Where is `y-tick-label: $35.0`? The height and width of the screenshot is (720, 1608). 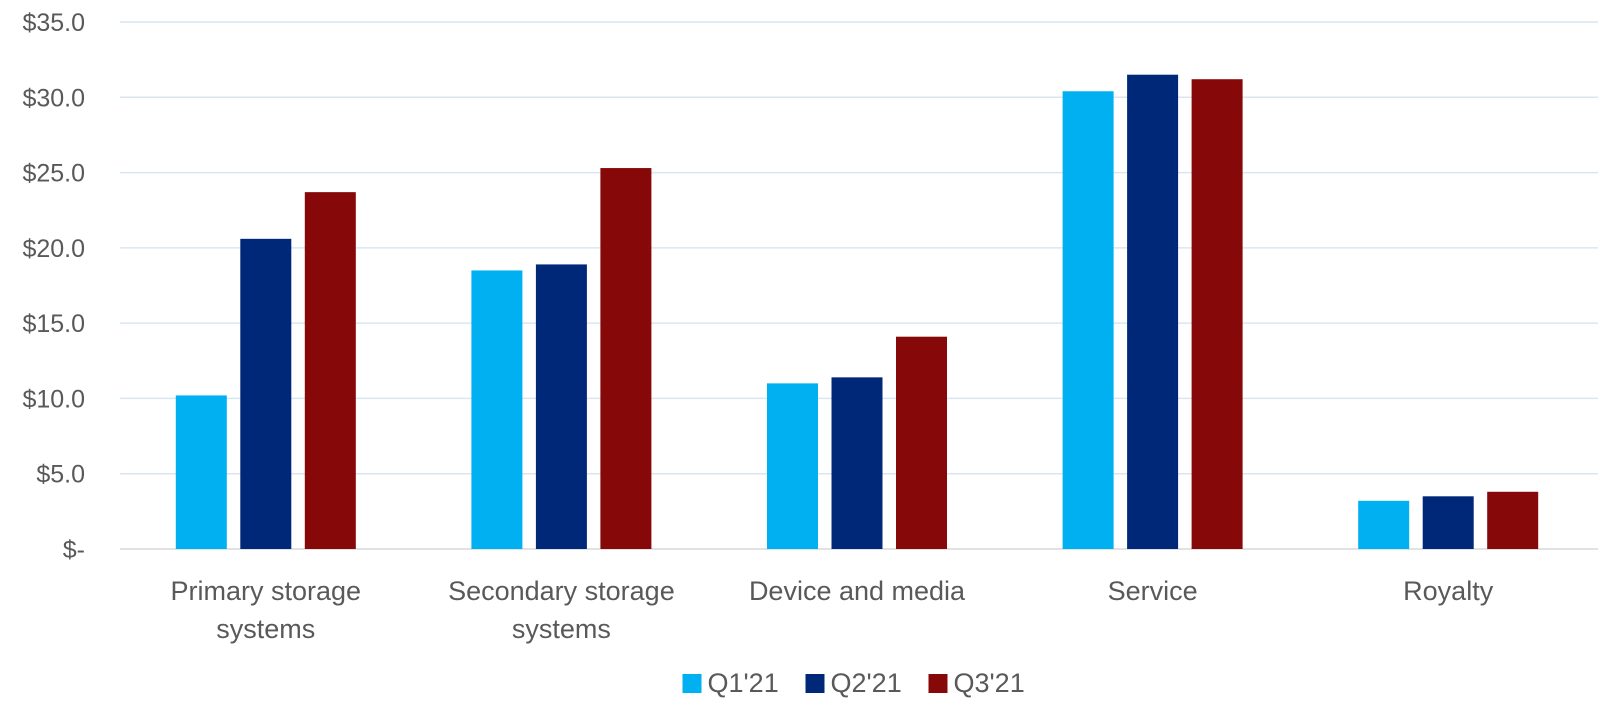
y-tick-label: $35.0 is located at coordinates (53, 23).